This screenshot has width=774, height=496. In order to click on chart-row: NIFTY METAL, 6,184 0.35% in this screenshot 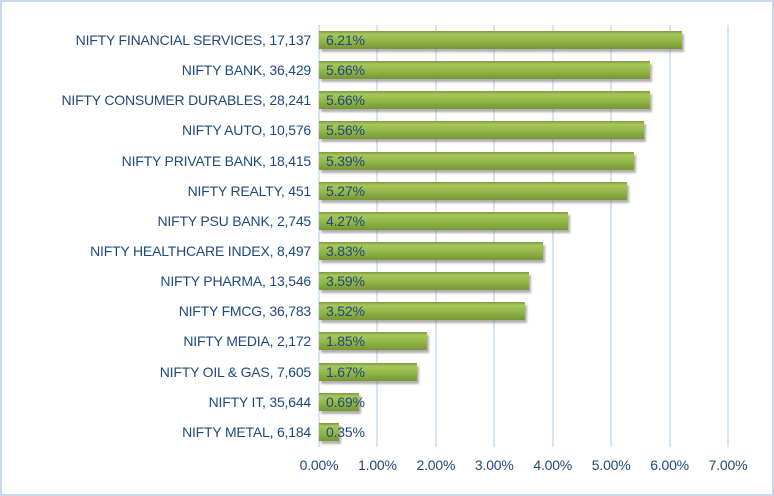, I will do `click(365, 432)`.